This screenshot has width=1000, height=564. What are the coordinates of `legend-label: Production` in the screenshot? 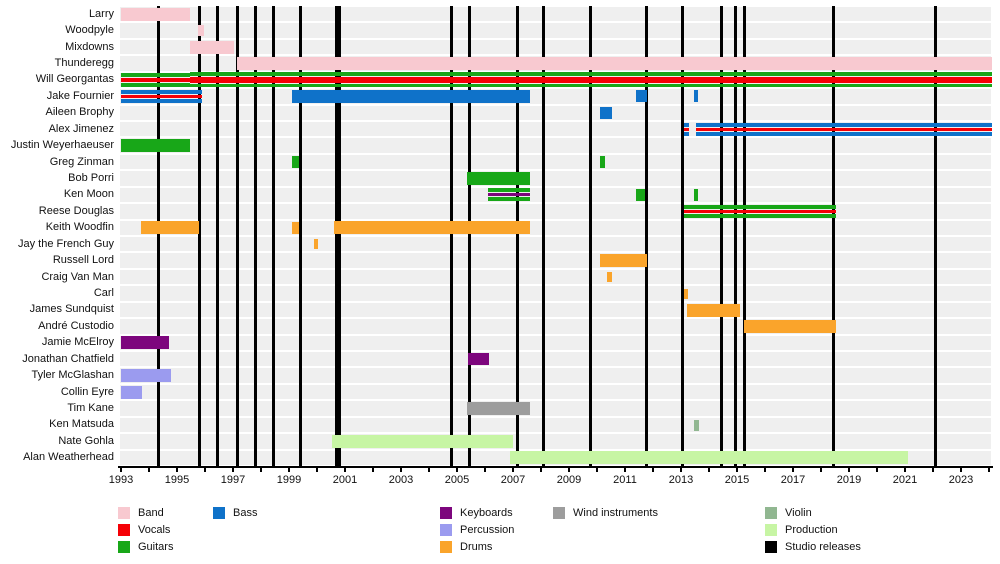 It's located at (811, 530).